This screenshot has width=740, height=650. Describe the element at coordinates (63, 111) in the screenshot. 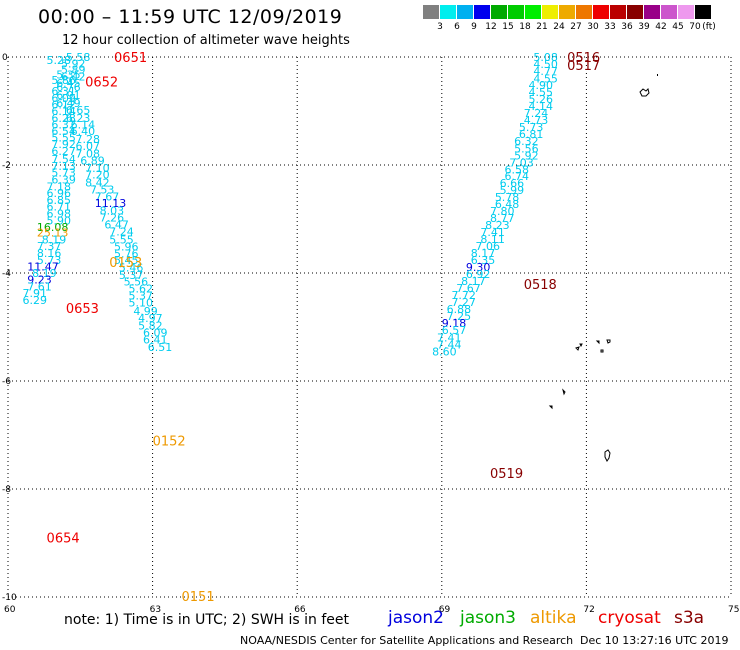

I see `wave-height-value: 6.14` at that location.